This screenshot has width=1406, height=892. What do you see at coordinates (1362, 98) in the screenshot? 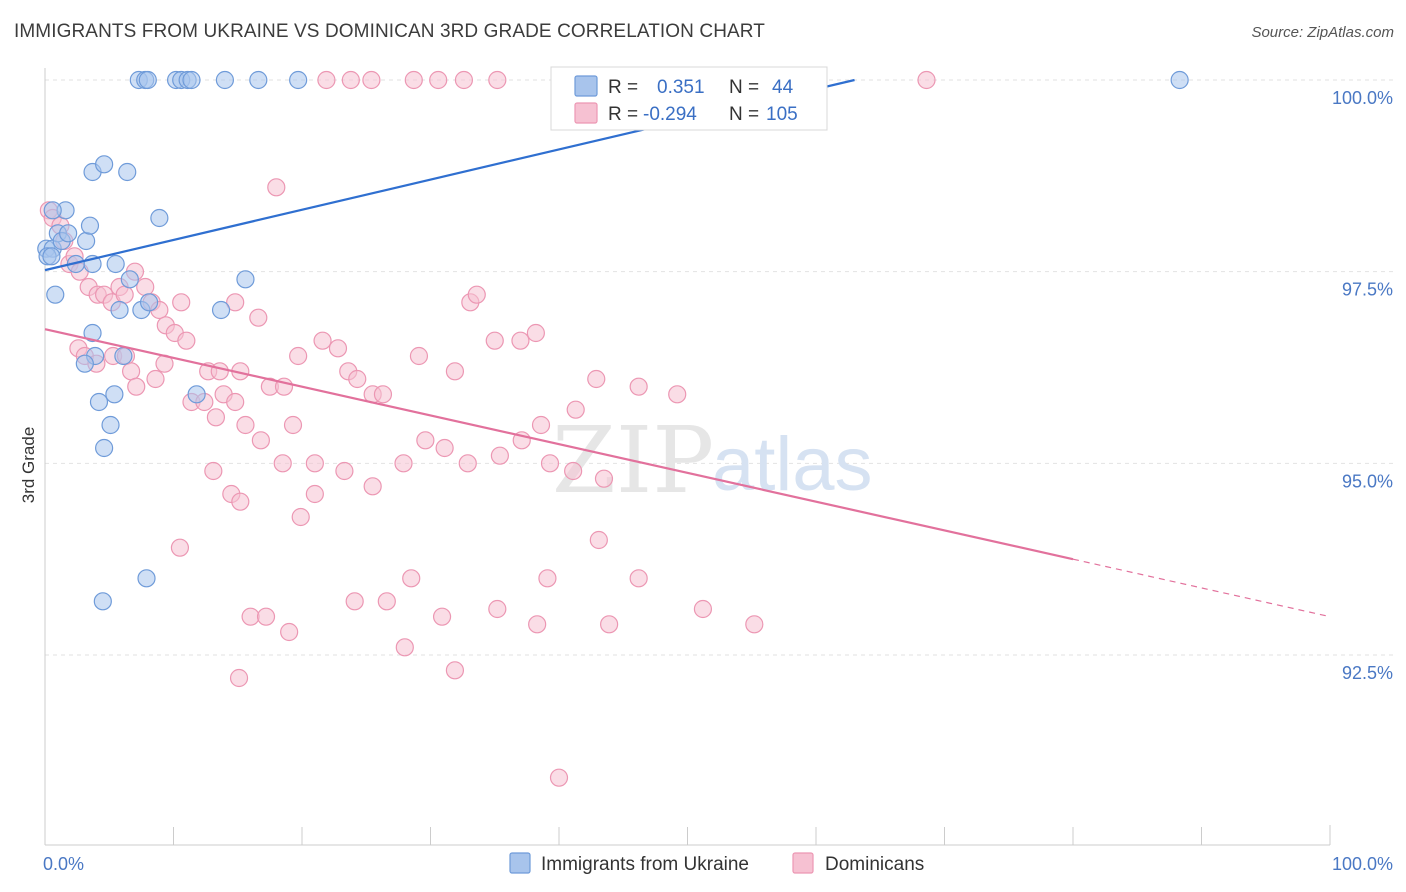
I see `y-tick-label-3: 100.0%` at bounding box center [1362, 98].